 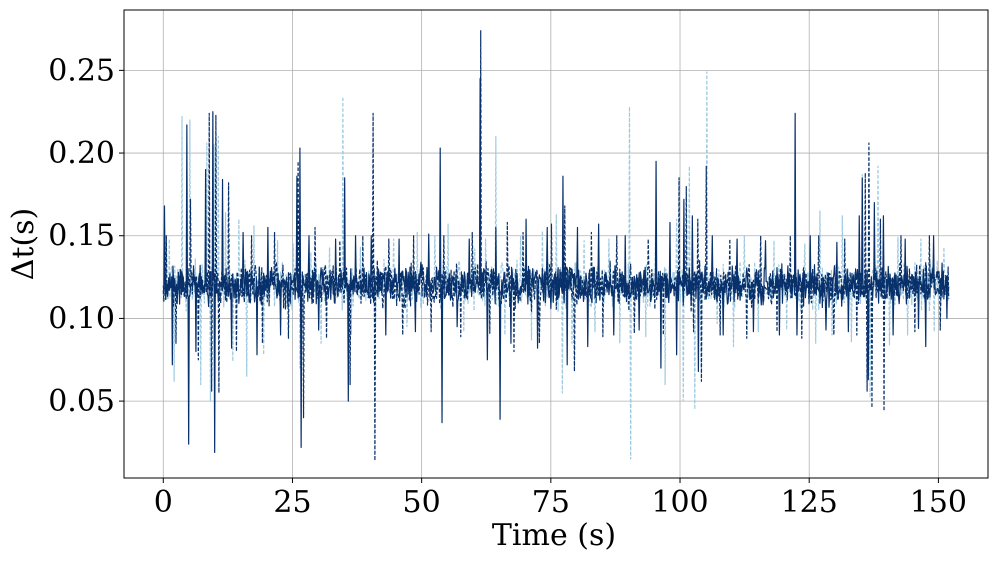 I want to click on y-axis-label: Δt(s), so click(x=23, y=244).